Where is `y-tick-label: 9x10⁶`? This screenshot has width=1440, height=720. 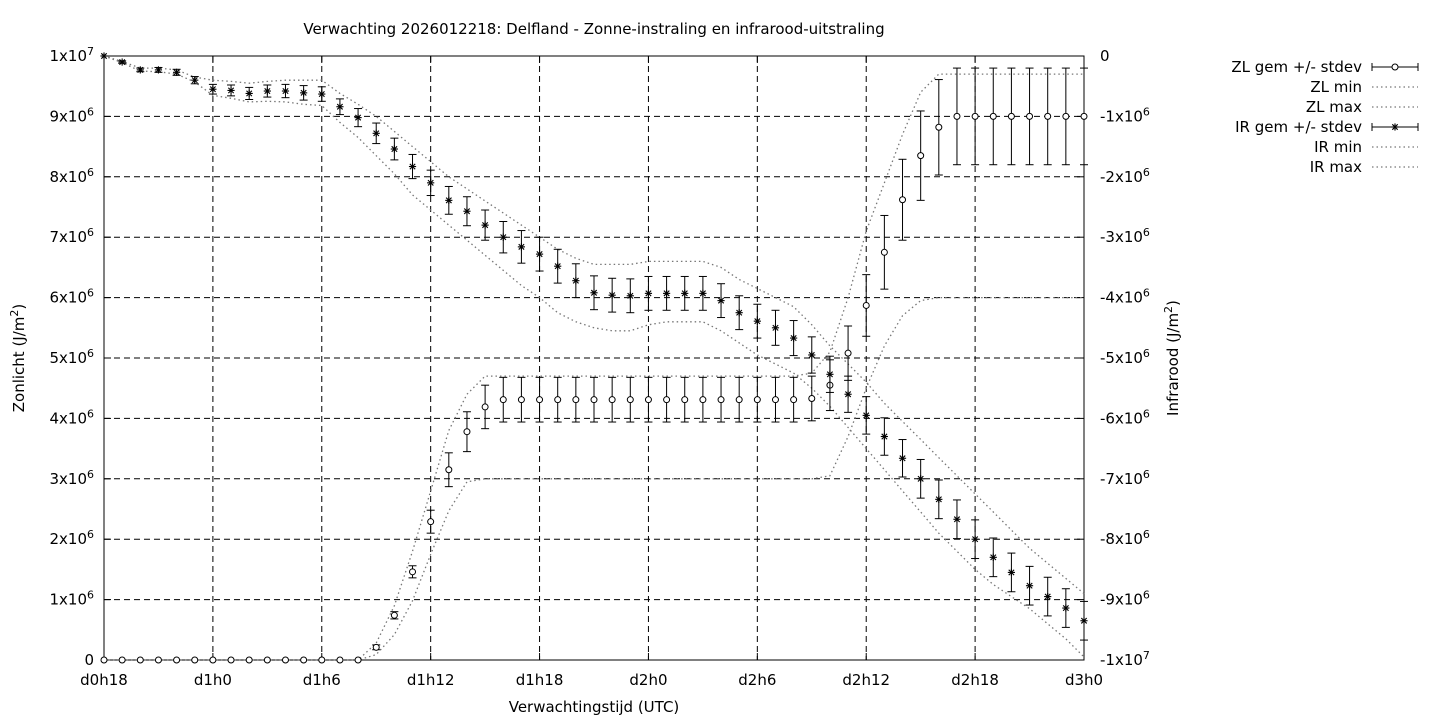
y-tick-label: 9x10⁶ is located at coordinates (71, 115).